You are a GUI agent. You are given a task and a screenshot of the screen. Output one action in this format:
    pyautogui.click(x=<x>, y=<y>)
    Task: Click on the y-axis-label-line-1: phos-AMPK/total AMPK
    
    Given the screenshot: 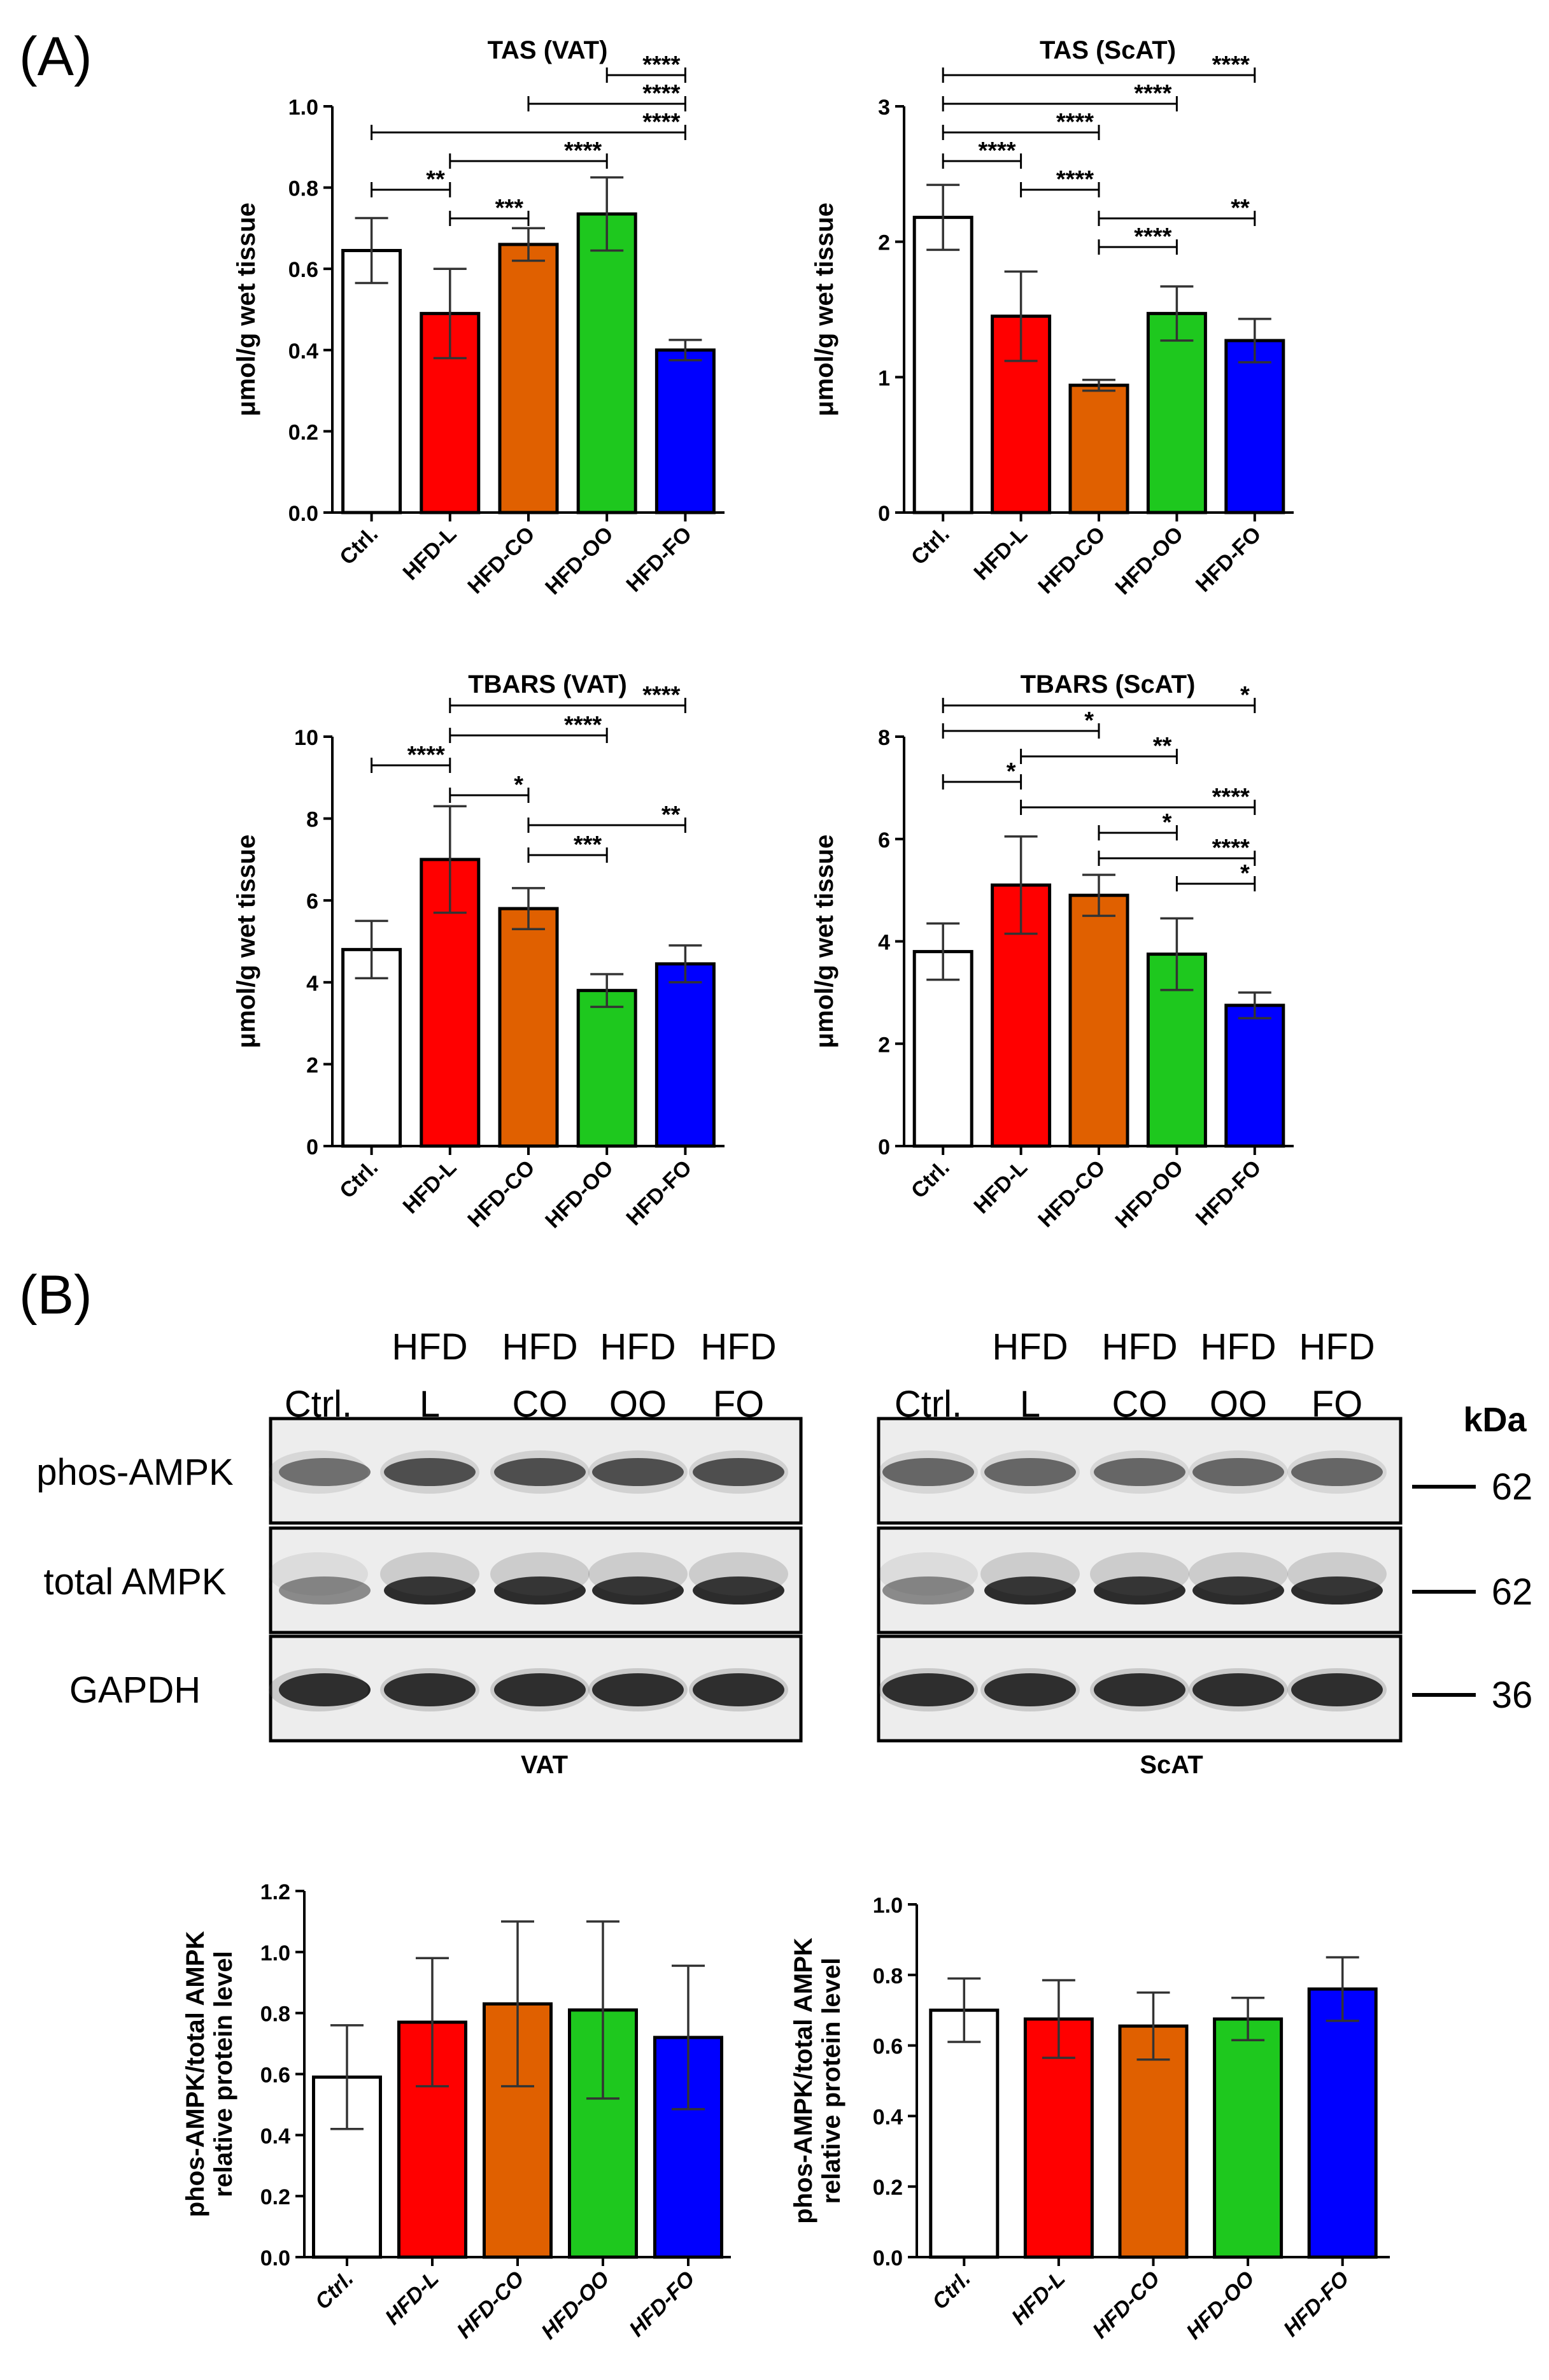 What is the action you would take?
    pyautogui.click(x=803, y=2080)
    